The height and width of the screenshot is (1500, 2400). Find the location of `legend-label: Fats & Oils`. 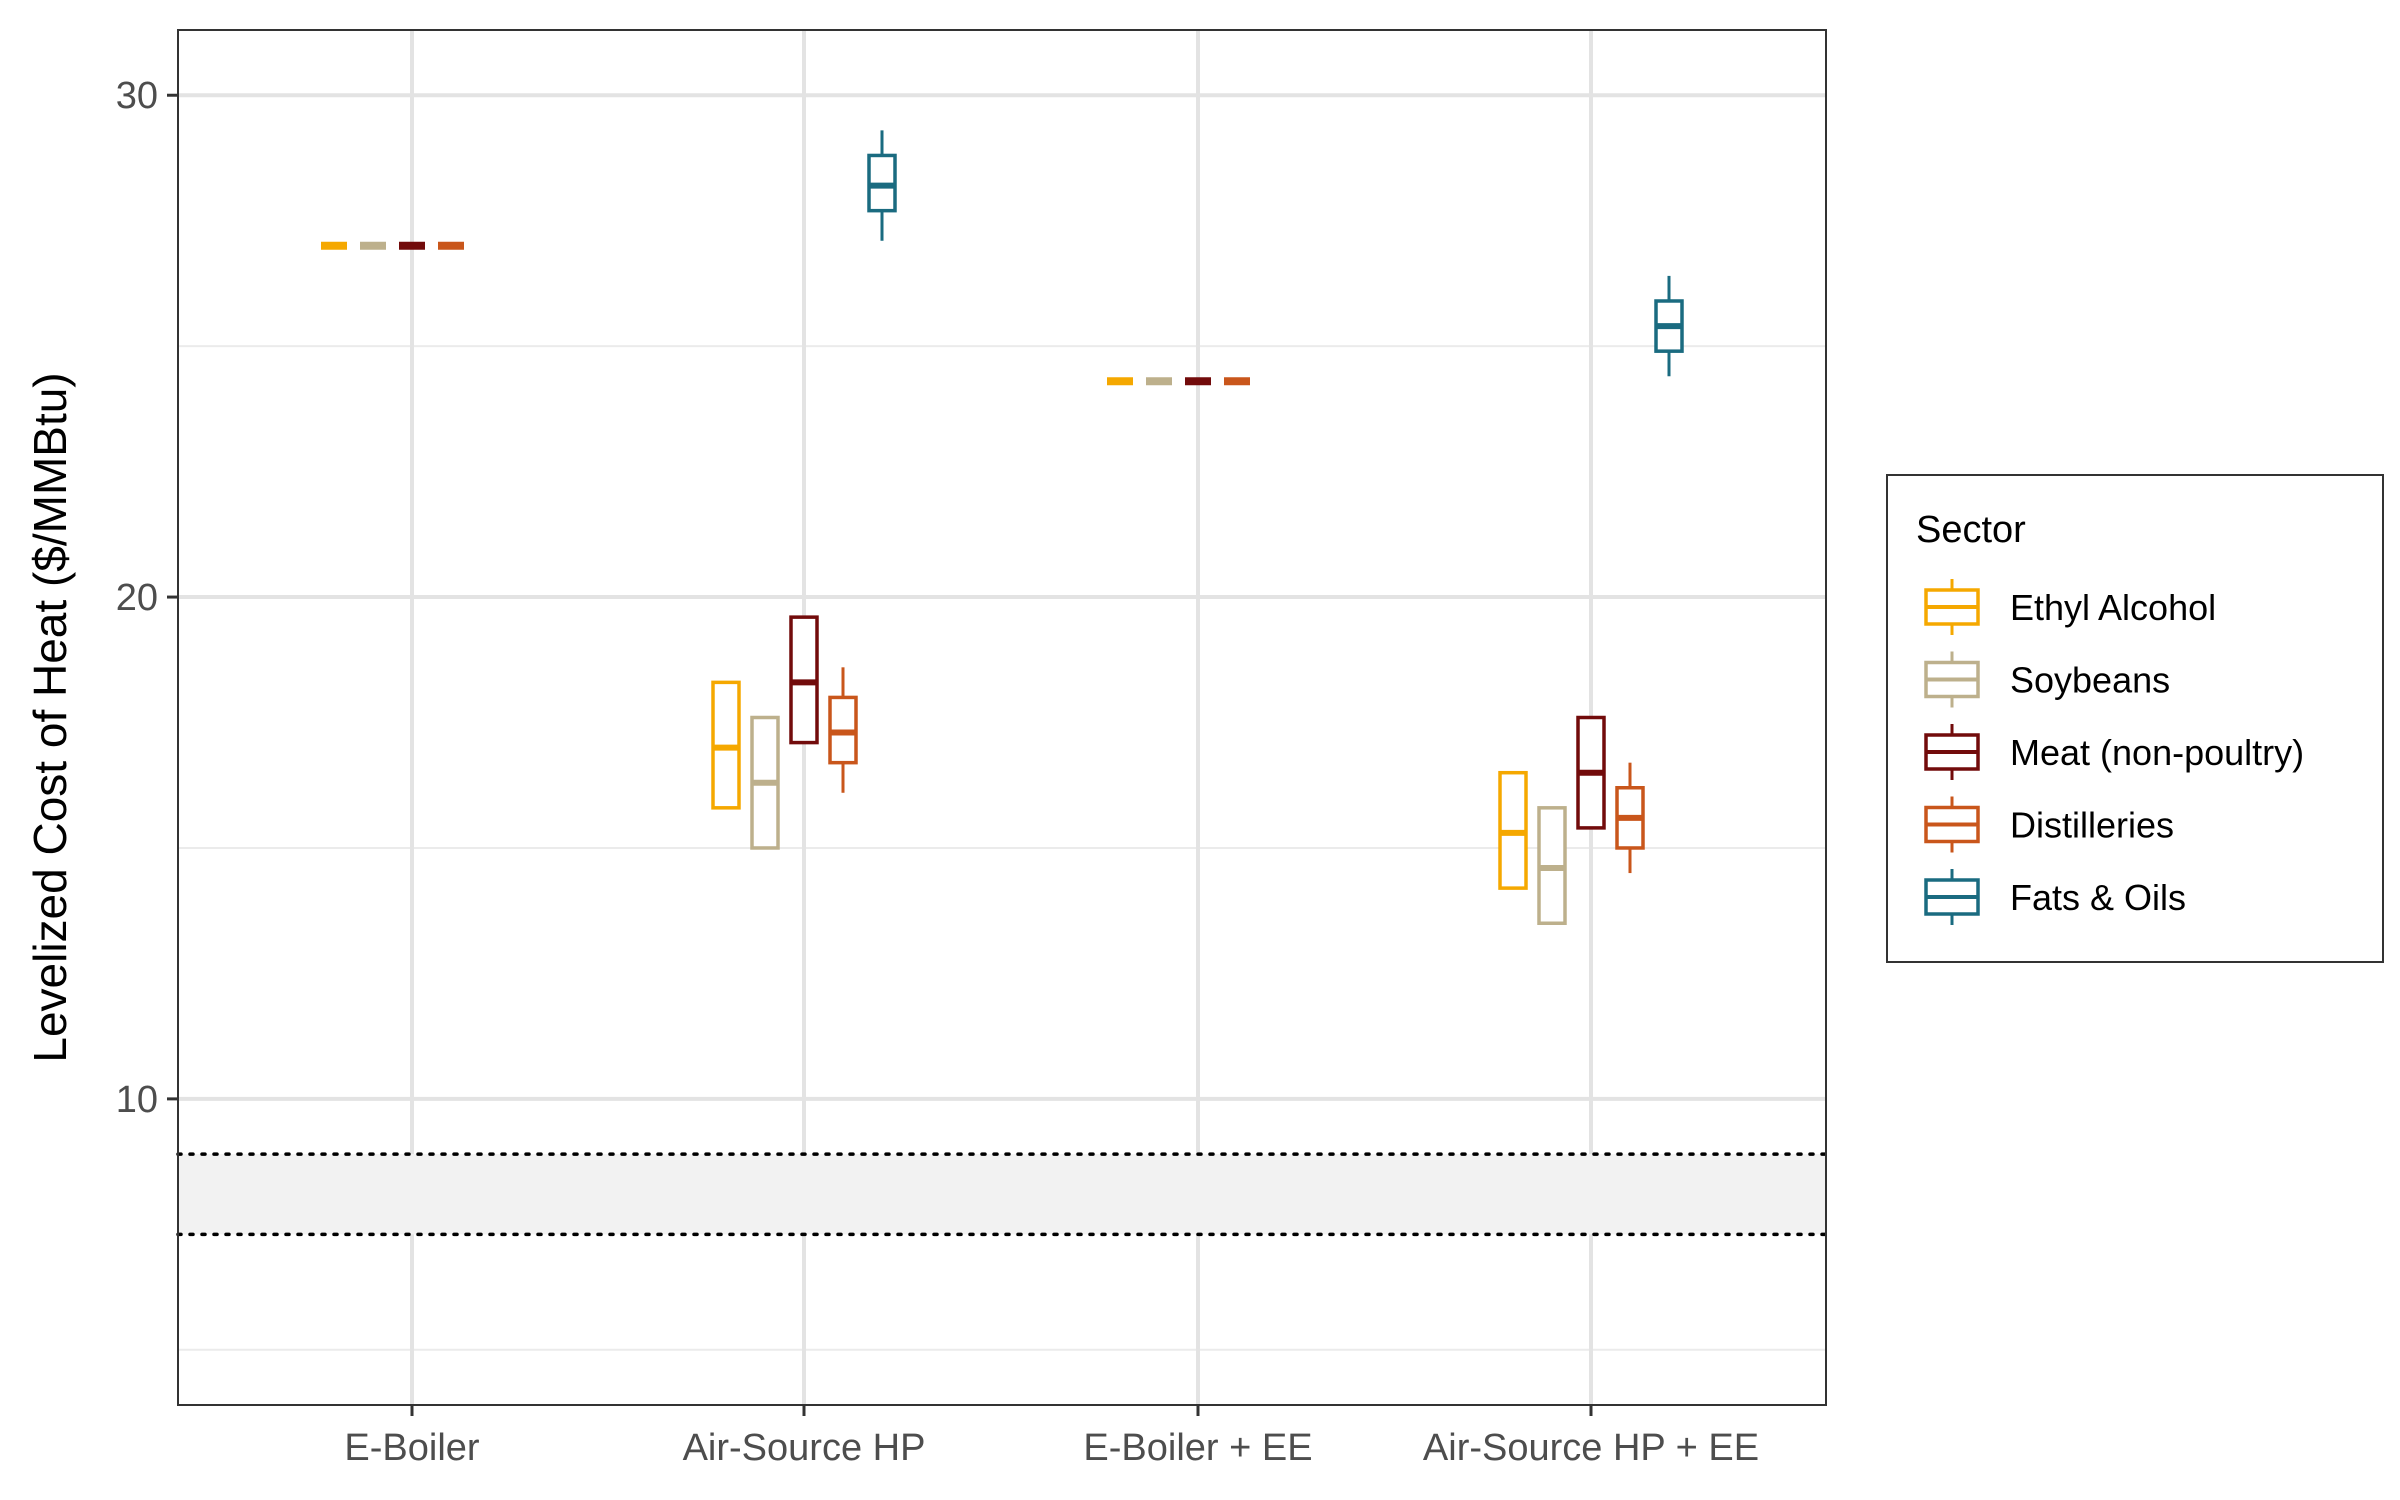

legend-label: Fats & Oils is located at coordinates (2098, 897).